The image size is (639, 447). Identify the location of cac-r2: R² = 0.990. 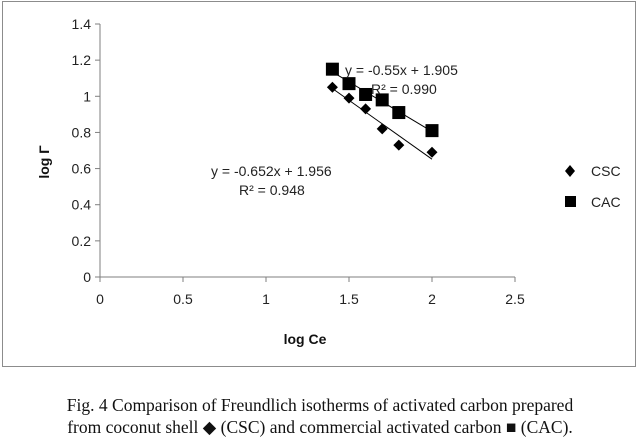
(404, 89).